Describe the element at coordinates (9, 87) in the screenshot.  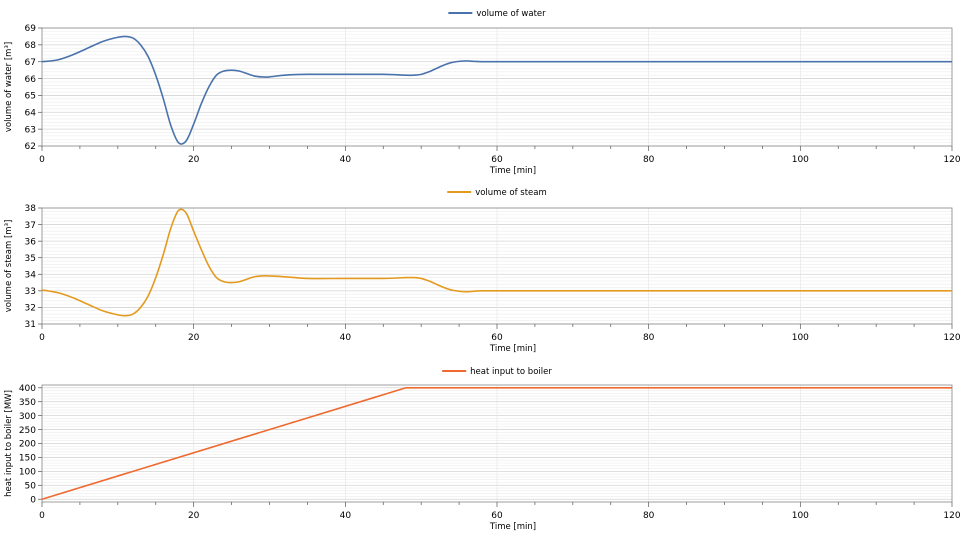
I see `y-axis-label: volume of water [m³]` at that location.